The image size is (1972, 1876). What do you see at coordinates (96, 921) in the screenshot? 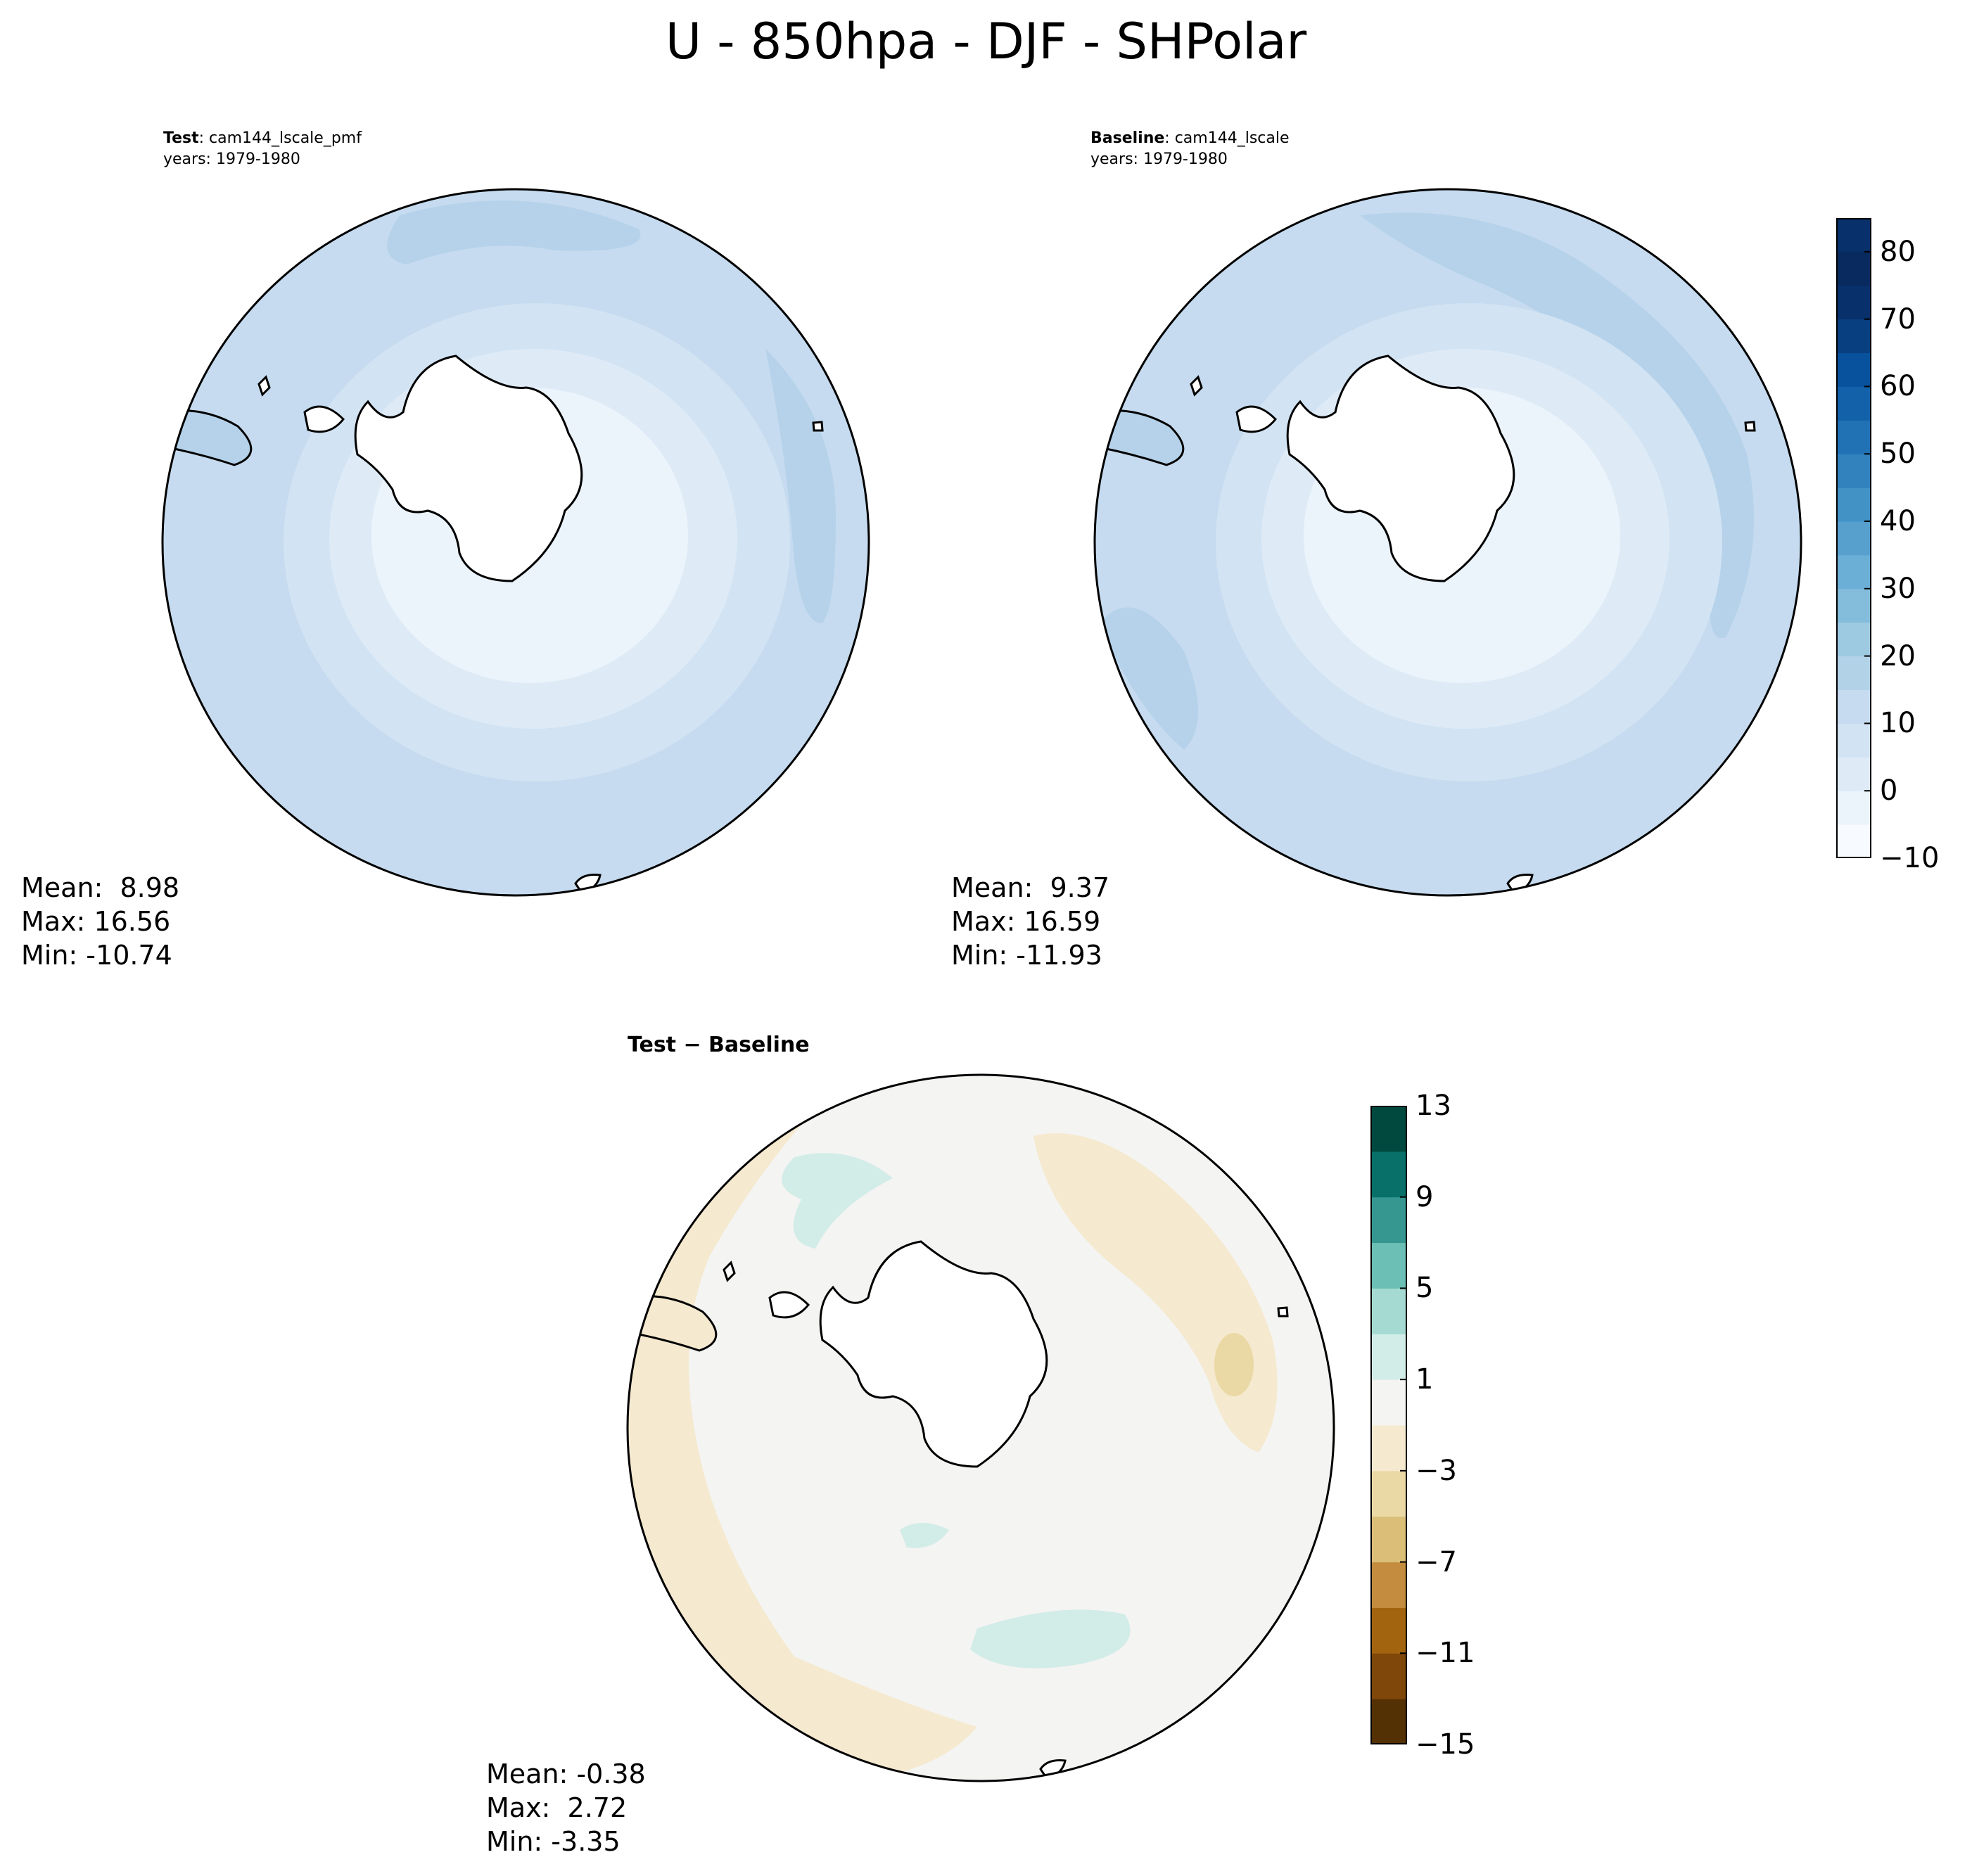
I see `test-max: Max: 16.56` at bounding box center [96, 921].